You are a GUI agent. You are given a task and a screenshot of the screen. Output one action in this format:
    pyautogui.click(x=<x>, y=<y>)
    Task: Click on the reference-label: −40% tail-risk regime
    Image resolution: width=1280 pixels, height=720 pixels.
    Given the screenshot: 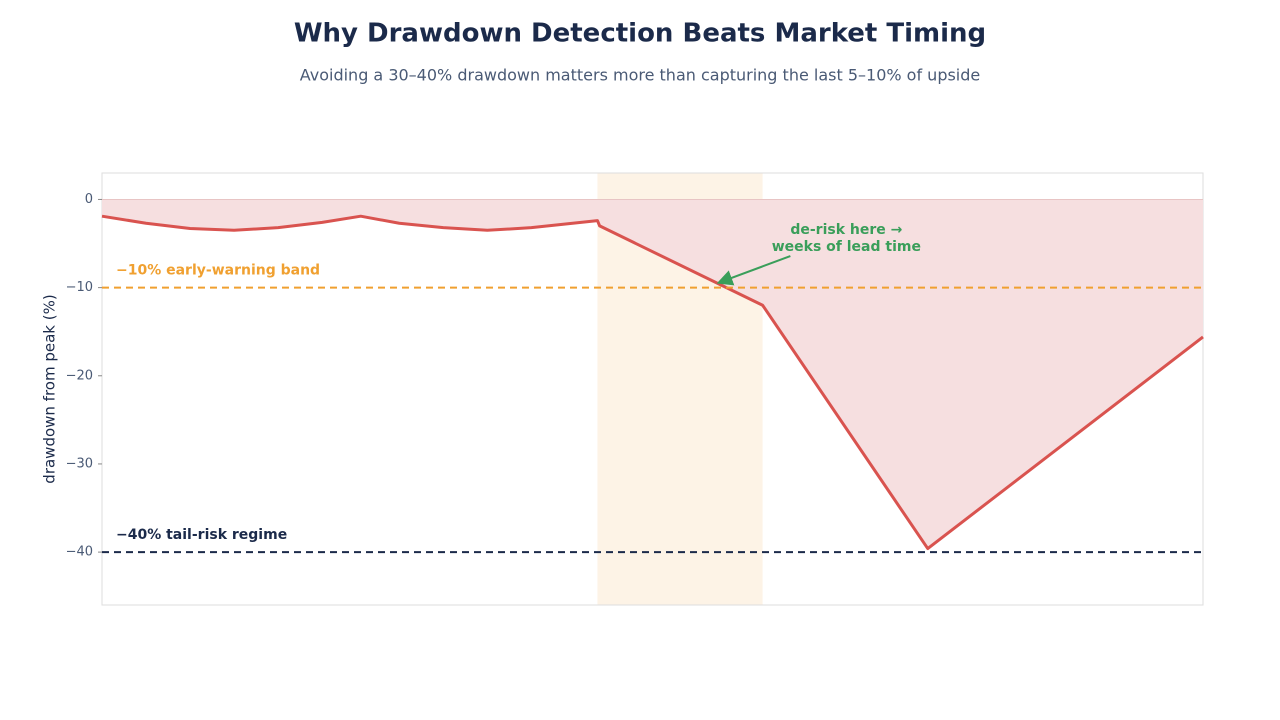 What is the action you would take?
    pyautogui.click(x=201, y=535)
    